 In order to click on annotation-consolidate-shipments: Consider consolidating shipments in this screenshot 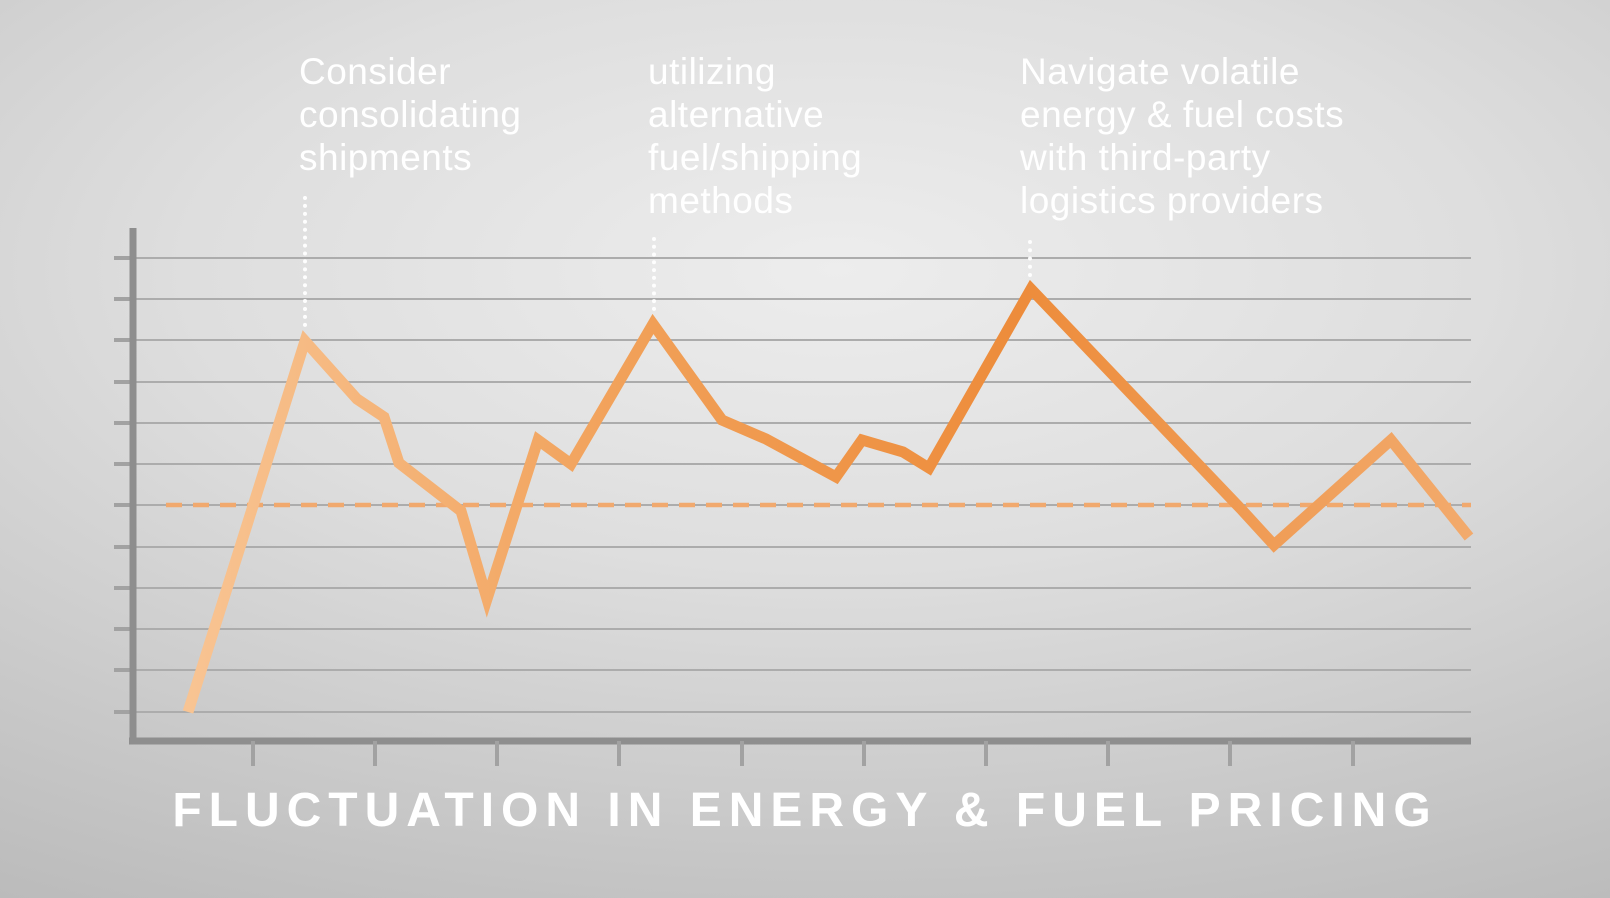, I will do `click(410, 114)`.